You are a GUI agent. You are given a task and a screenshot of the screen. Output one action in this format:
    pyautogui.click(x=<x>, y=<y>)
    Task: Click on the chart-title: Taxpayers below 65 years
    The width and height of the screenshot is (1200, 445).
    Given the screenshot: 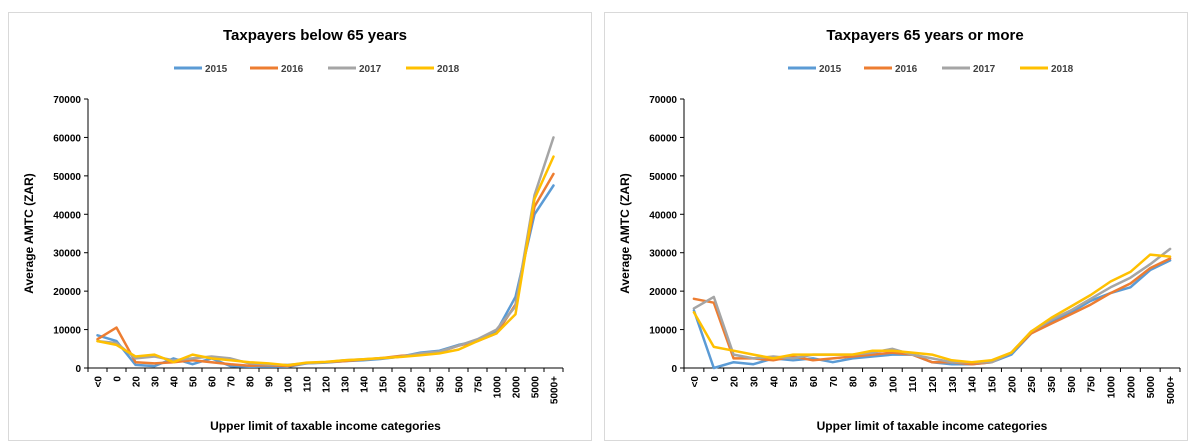 What is the action you would take?
    pyautogui.click(x=315, y=35)
    